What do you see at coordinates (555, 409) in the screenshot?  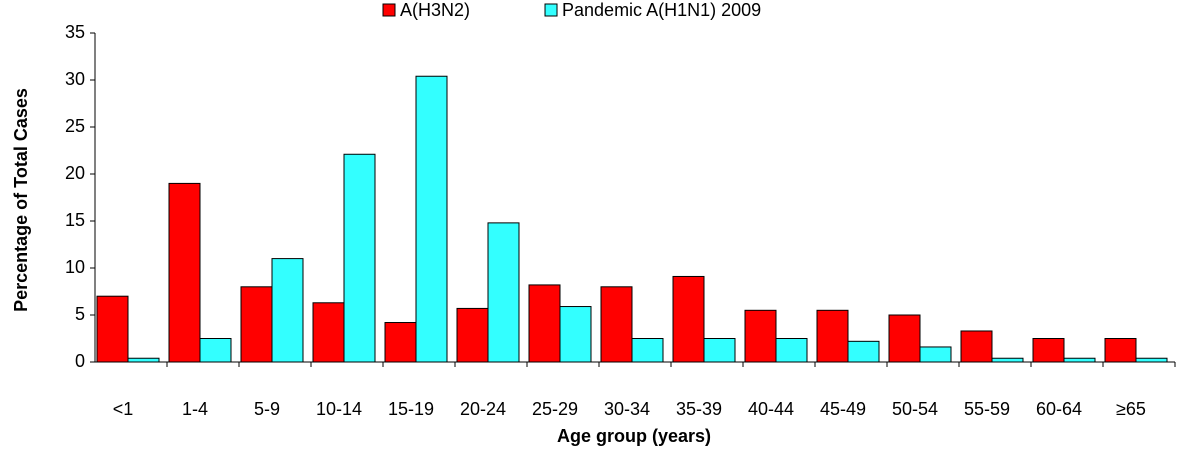 I see `x-tick-label: 25-29` at bounding box center [555, 409].